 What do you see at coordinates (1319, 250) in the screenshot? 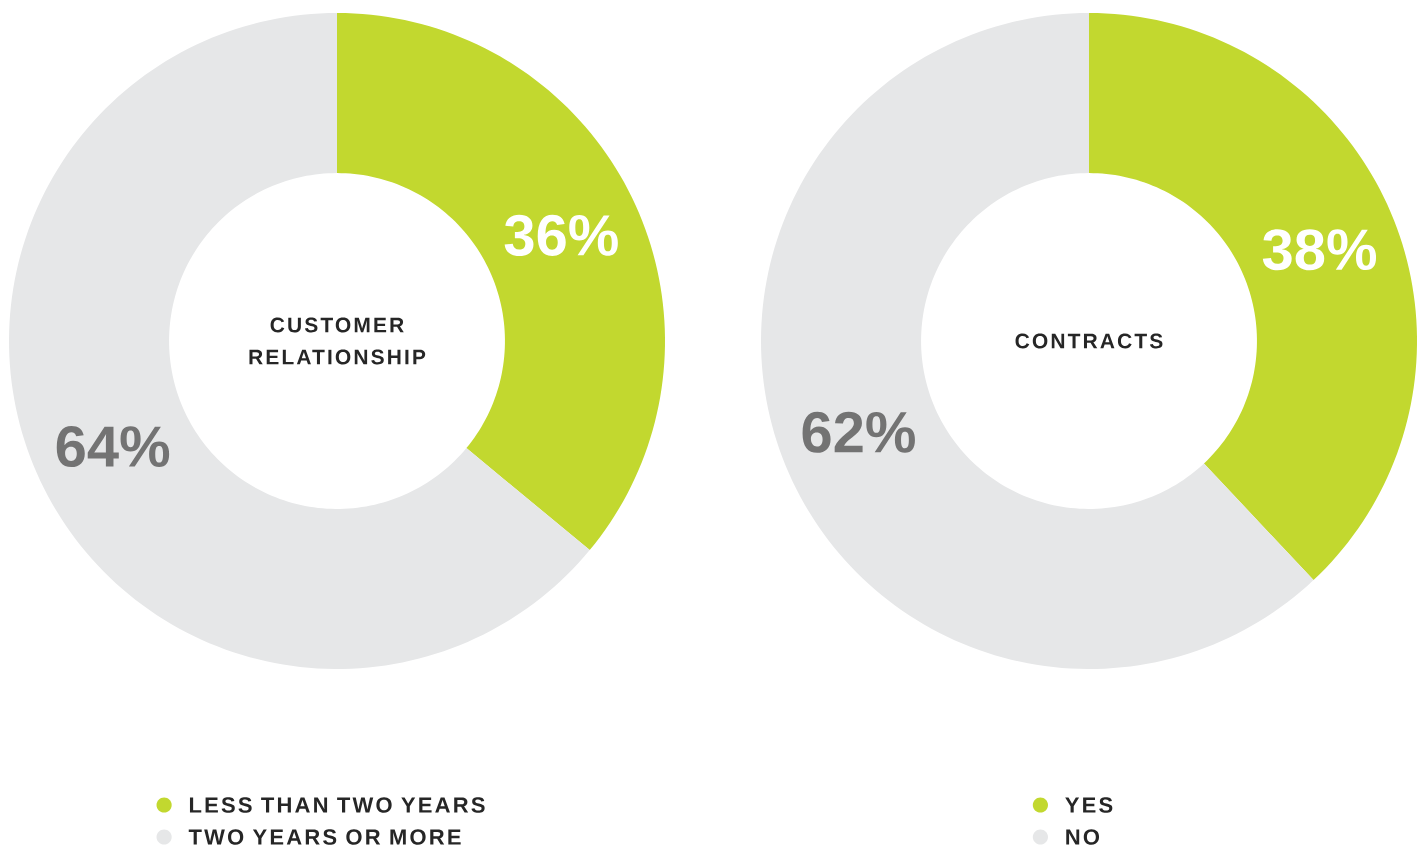
I see `data-label: 38%` at bounding box center [1319, 250].